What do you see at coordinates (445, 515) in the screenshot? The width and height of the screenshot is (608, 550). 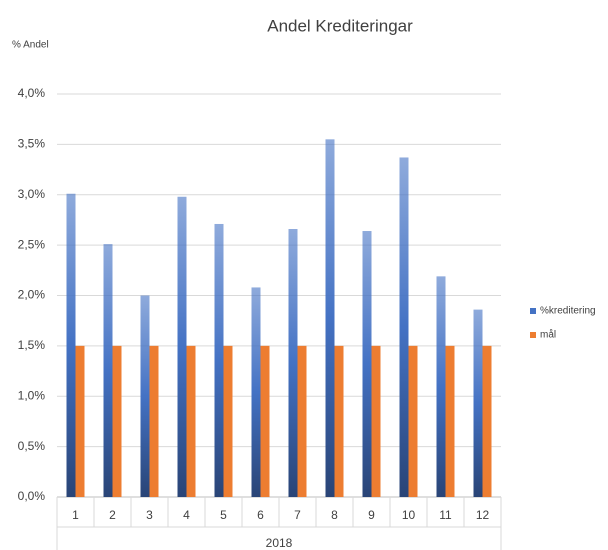 I see `x-tick-label: 11` at bounding box center [445, 515].